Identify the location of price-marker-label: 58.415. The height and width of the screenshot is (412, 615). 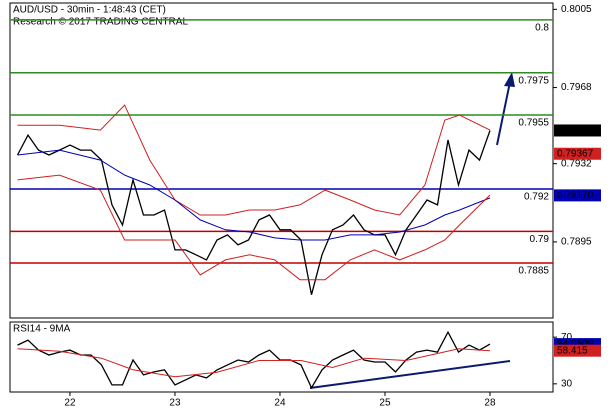
(572, 350).